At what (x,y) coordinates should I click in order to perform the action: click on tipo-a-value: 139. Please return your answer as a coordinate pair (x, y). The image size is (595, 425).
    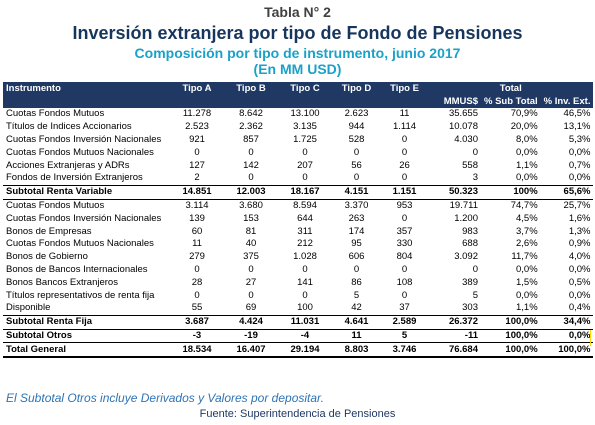
    Looking at the image, I should click on (197, 218).